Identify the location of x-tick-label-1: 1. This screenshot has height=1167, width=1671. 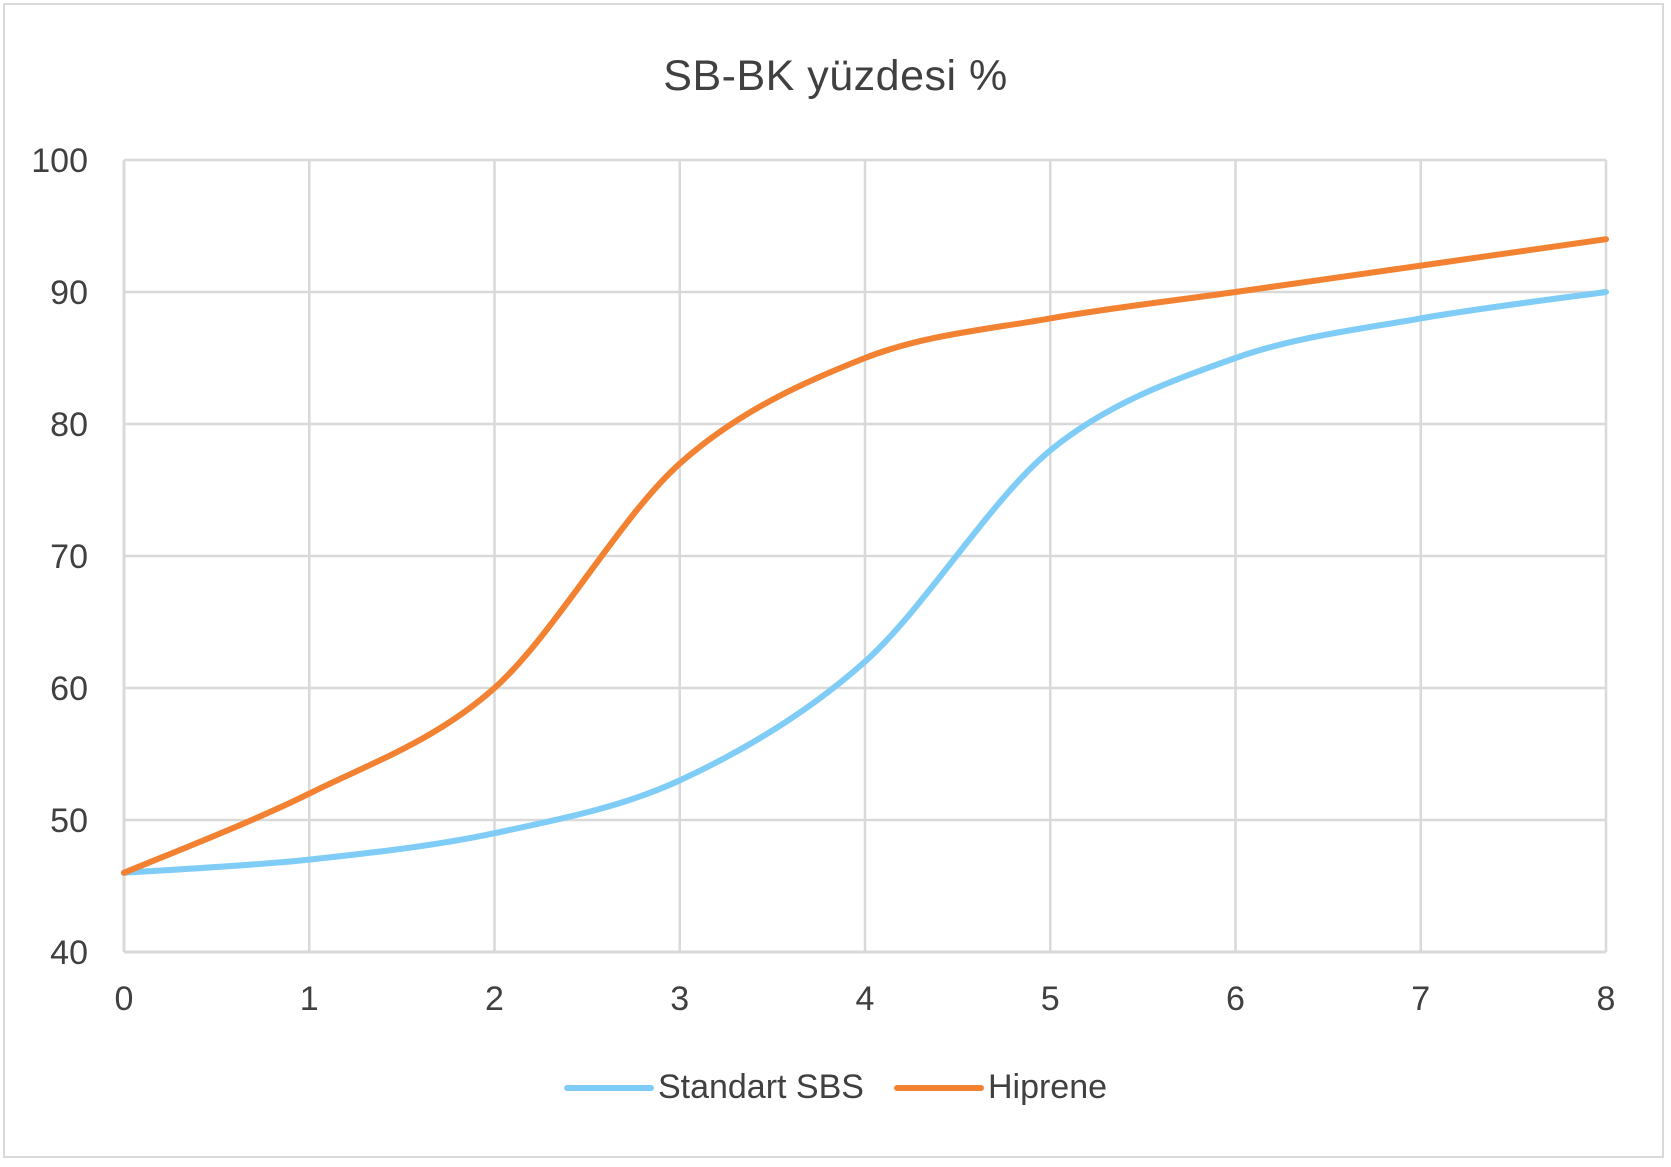
(309, 999).